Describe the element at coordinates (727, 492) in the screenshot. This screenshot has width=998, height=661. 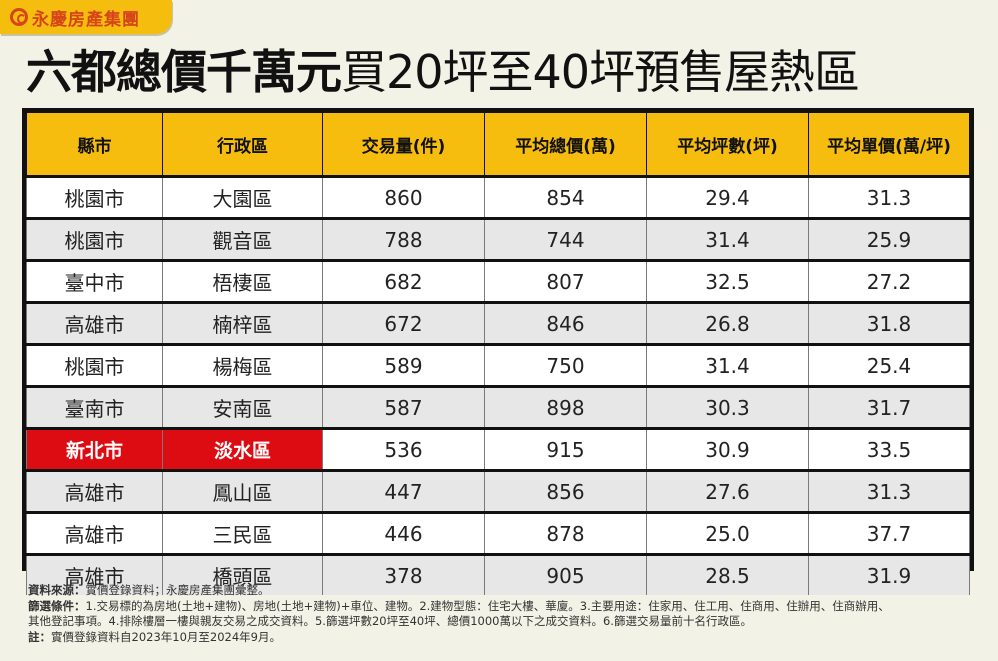
I see `cell-avg-ping: 27.6` at that location.